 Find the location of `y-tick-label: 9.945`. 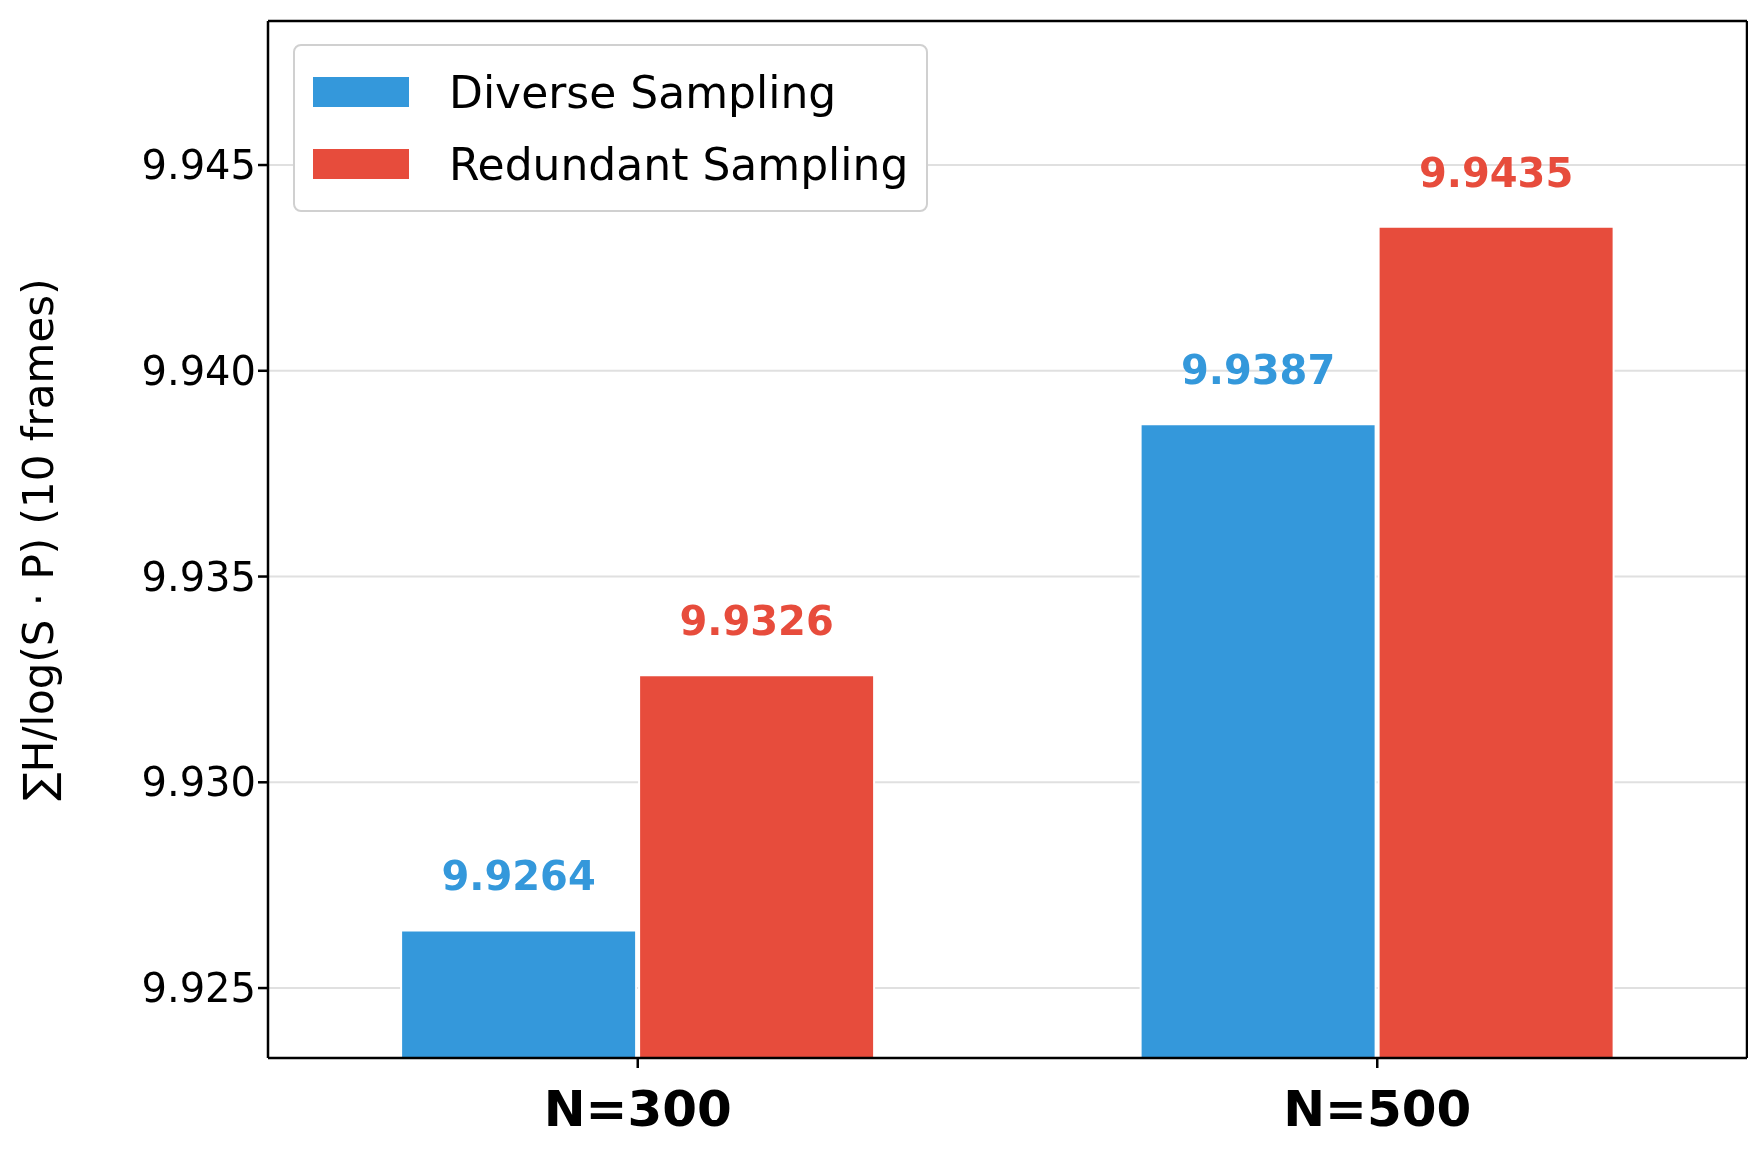

y-tick-label: 9.945 is located at coordinates (198, 165).